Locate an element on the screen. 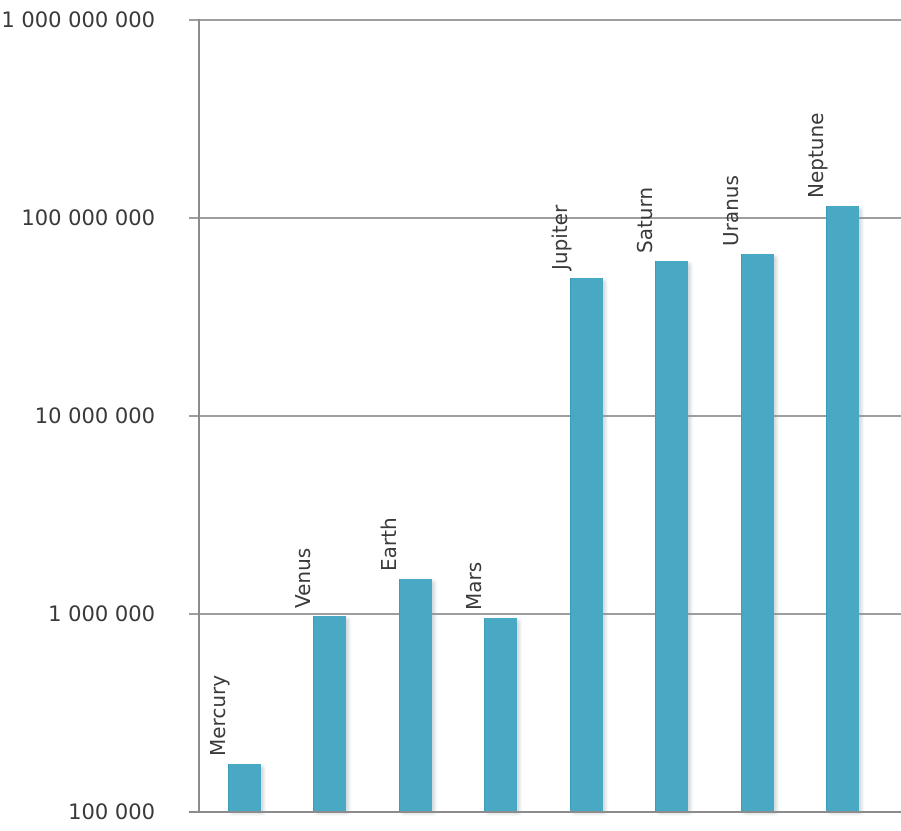 This screenshot has height=831, width=901. bar-label-saturn: Saturn is located at coordinates (645, 219).